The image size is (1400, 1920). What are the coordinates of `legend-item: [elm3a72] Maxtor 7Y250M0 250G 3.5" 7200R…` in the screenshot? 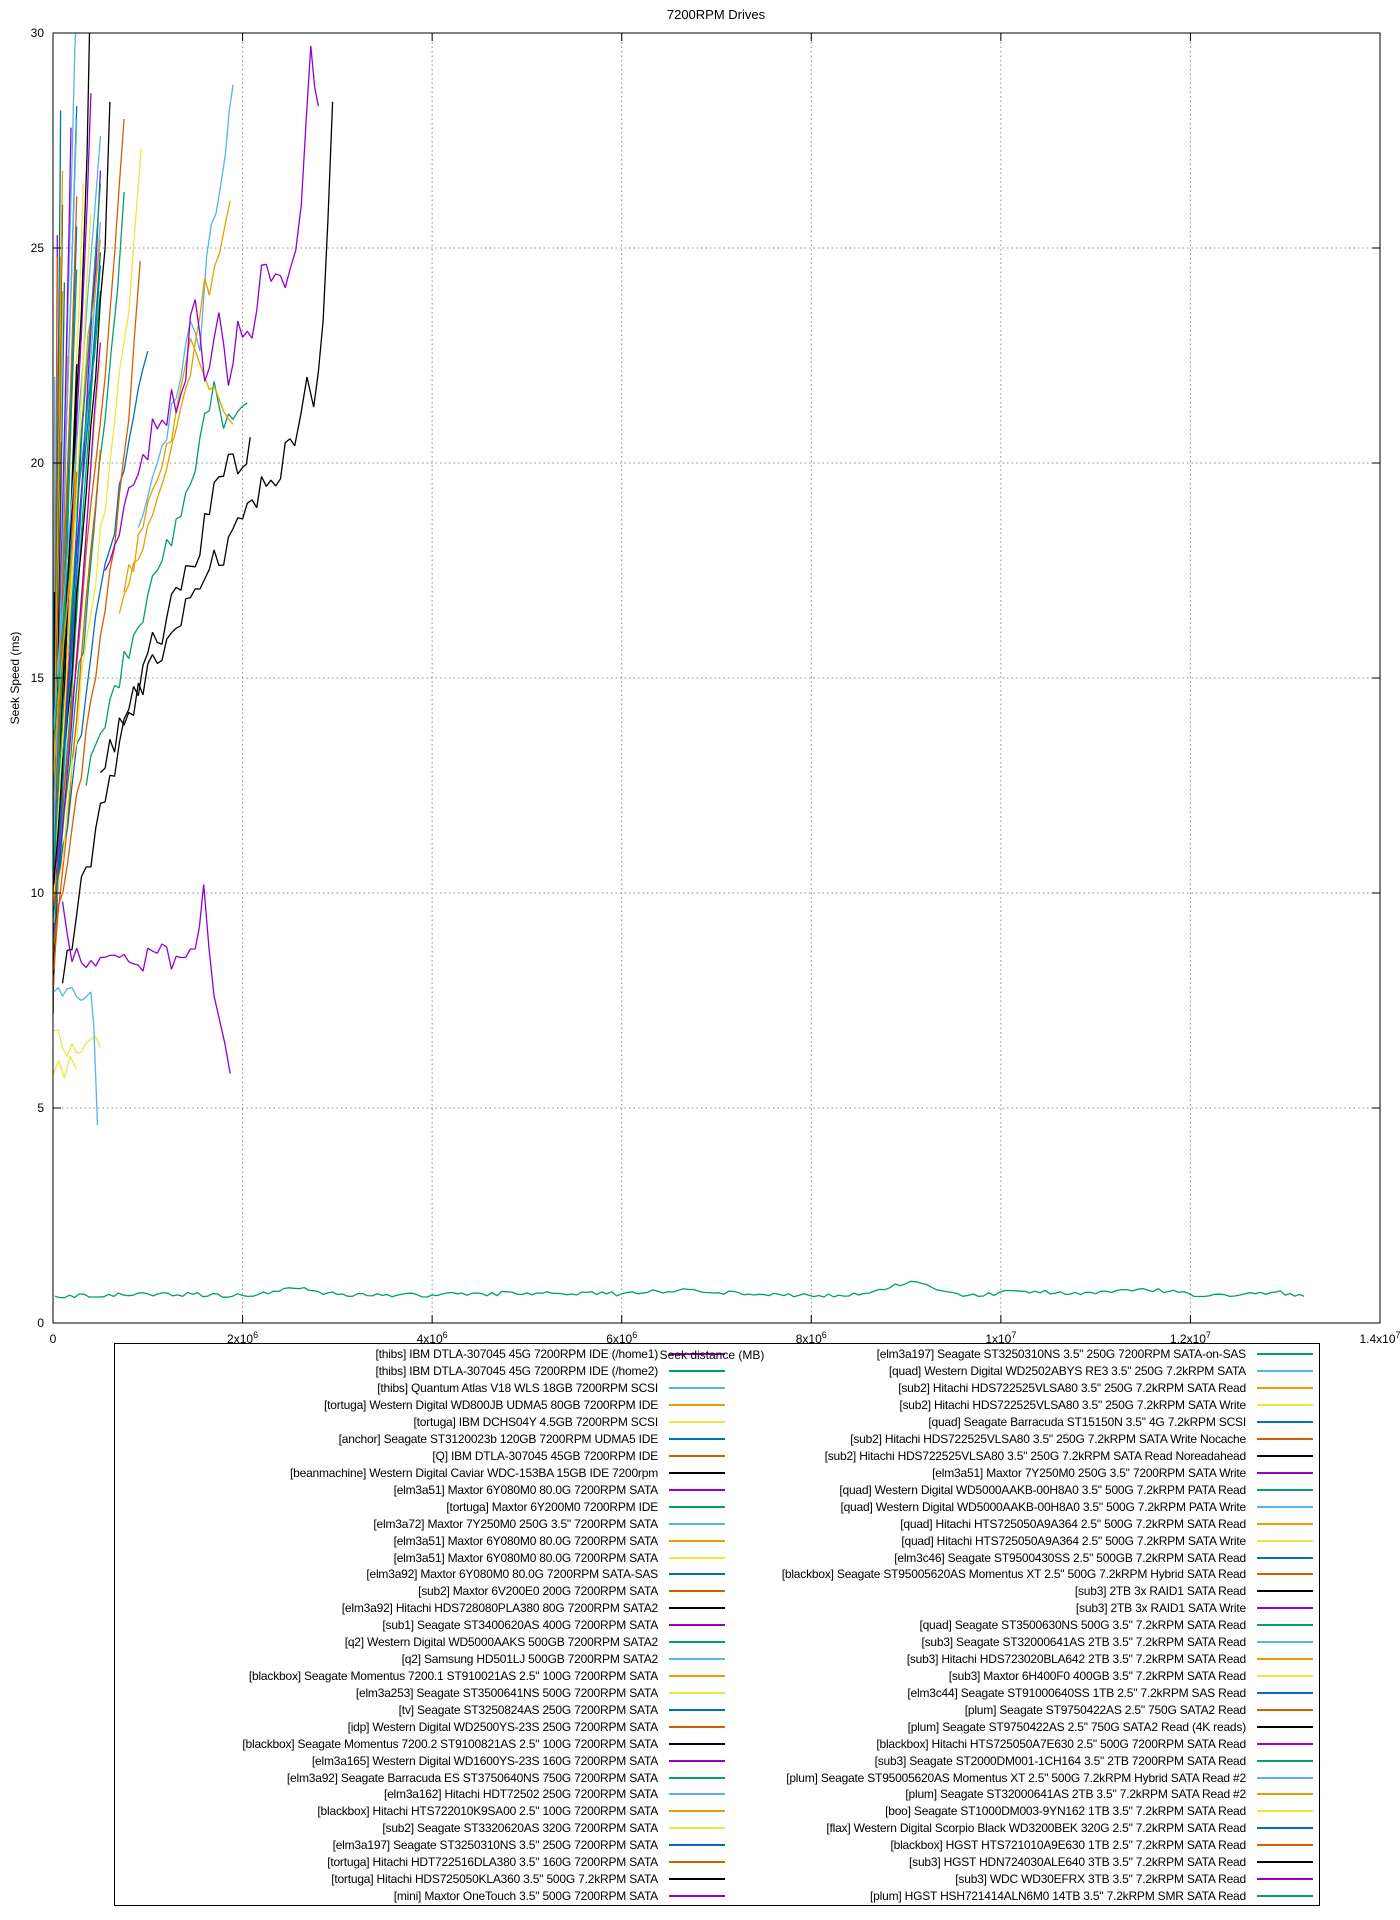 It's located at (420, 1523).